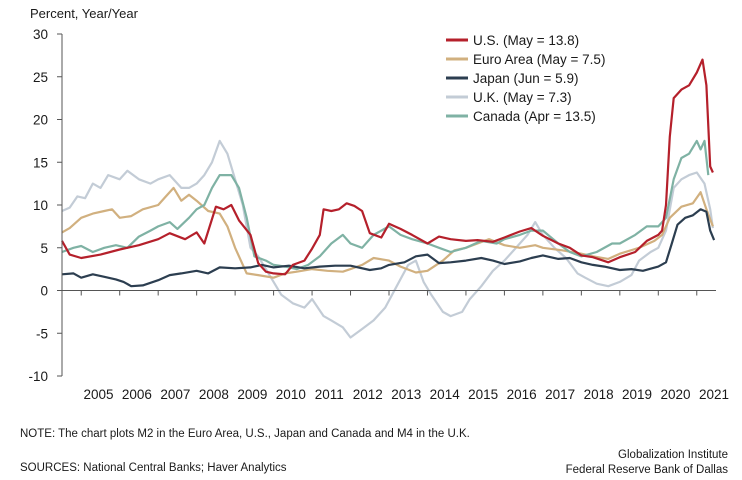 This screenshot has height=480, width=742. I want to click on y-tick-label: 5, so click(44, 248).